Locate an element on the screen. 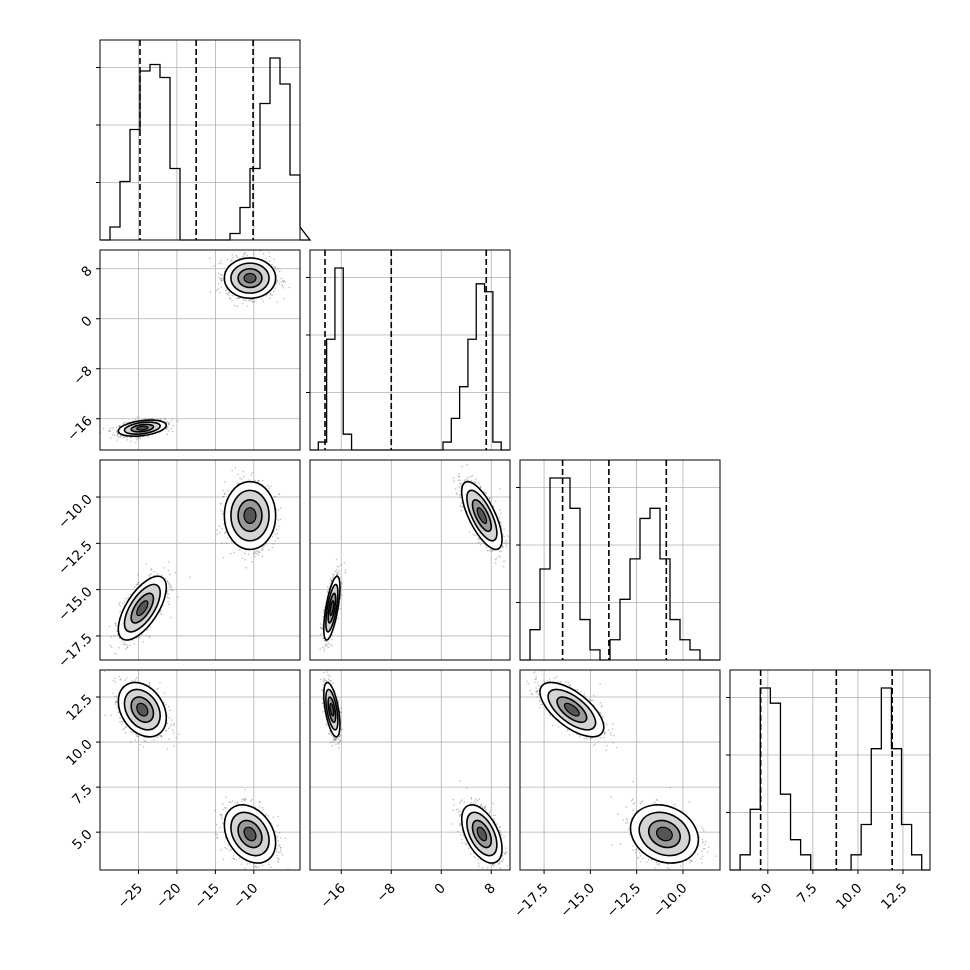 The image size is (970, 970). density-peak is located at coordinates (142, 608).